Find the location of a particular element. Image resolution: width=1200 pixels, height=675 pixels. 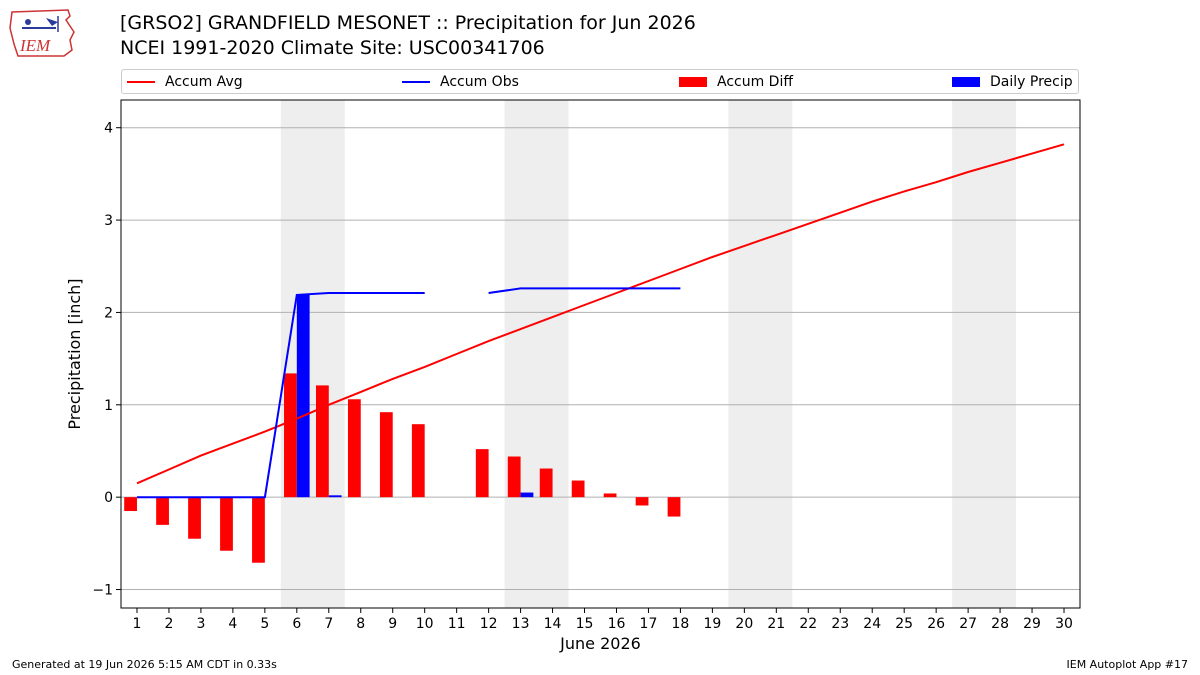

y-axis-label: Precipitation [inch] is located at coordinates (74, 353).